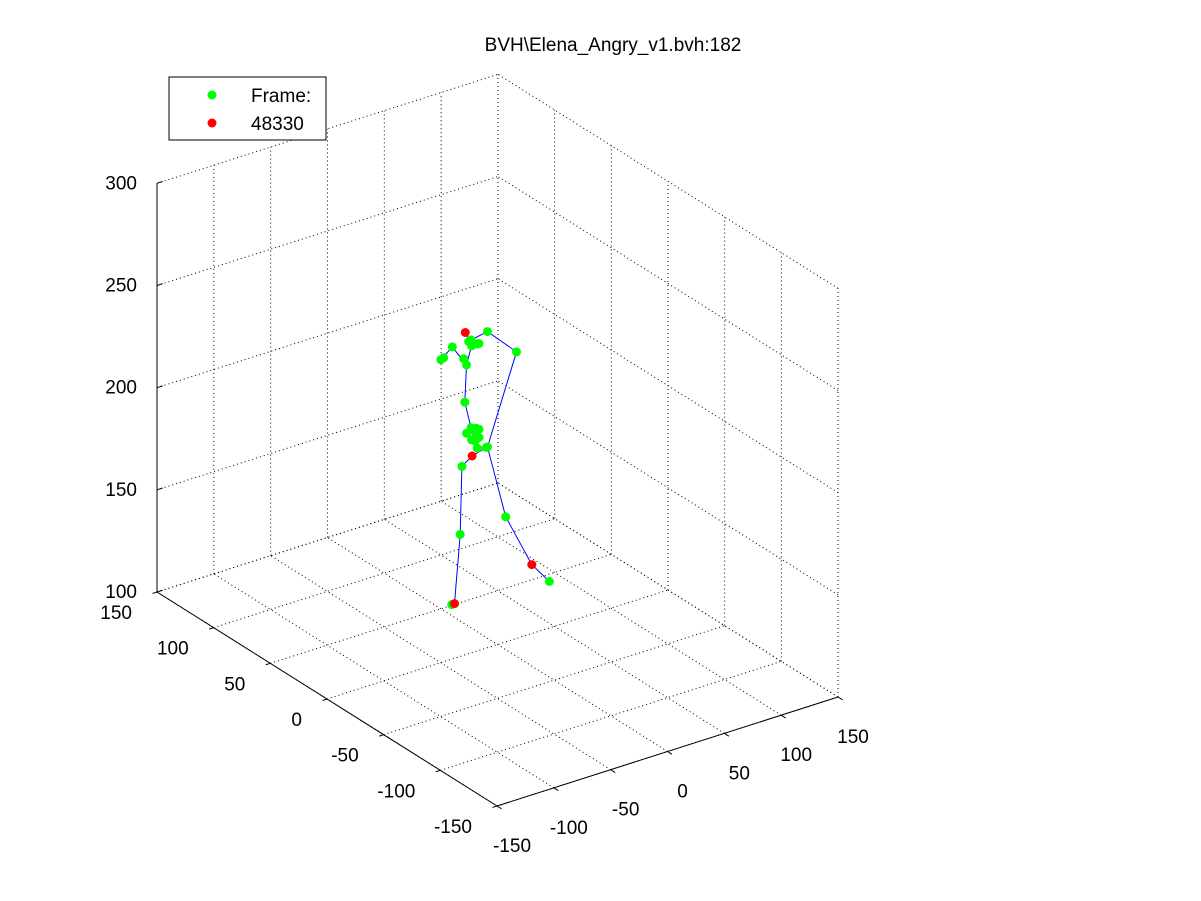 Image resolution: width=1201 pixels, height=901 pixels. Describe the element at coordinates (212, 123) in the screenshot. I see `legend-marker-number` at that location.